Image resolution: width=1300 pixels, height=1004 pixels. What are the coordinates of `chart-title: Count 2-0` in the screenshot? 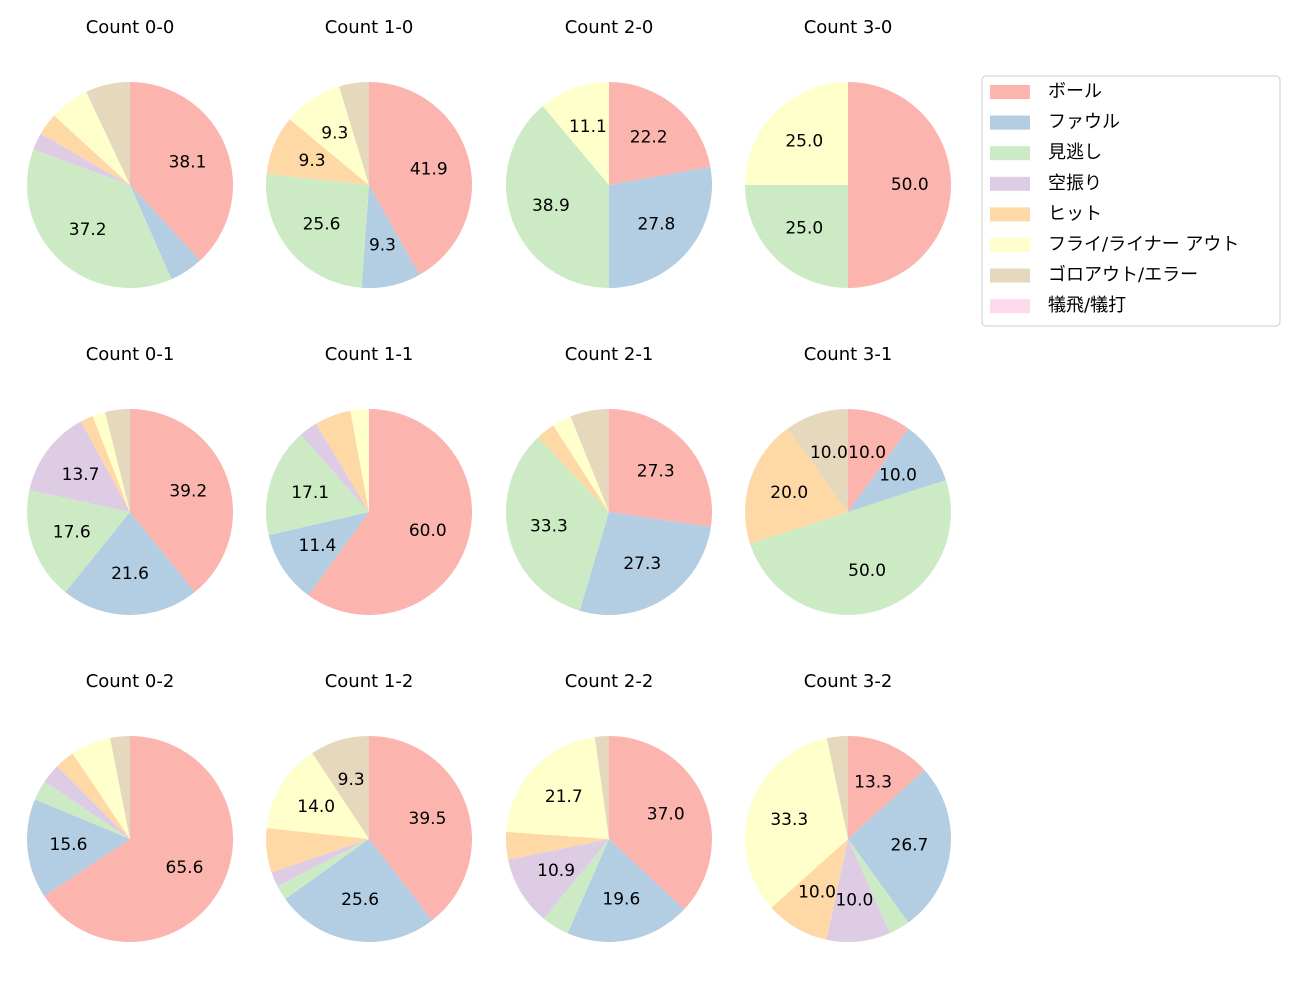 It's located at (609, 27).